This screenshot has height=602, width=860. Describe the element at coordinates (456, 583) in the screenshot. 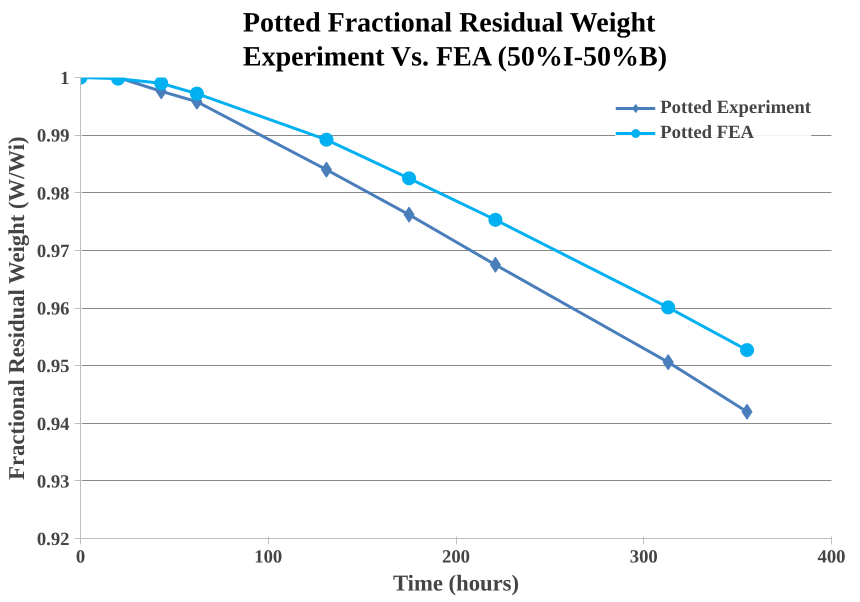

I see `x-axis-title: Time (hours)` at that location.